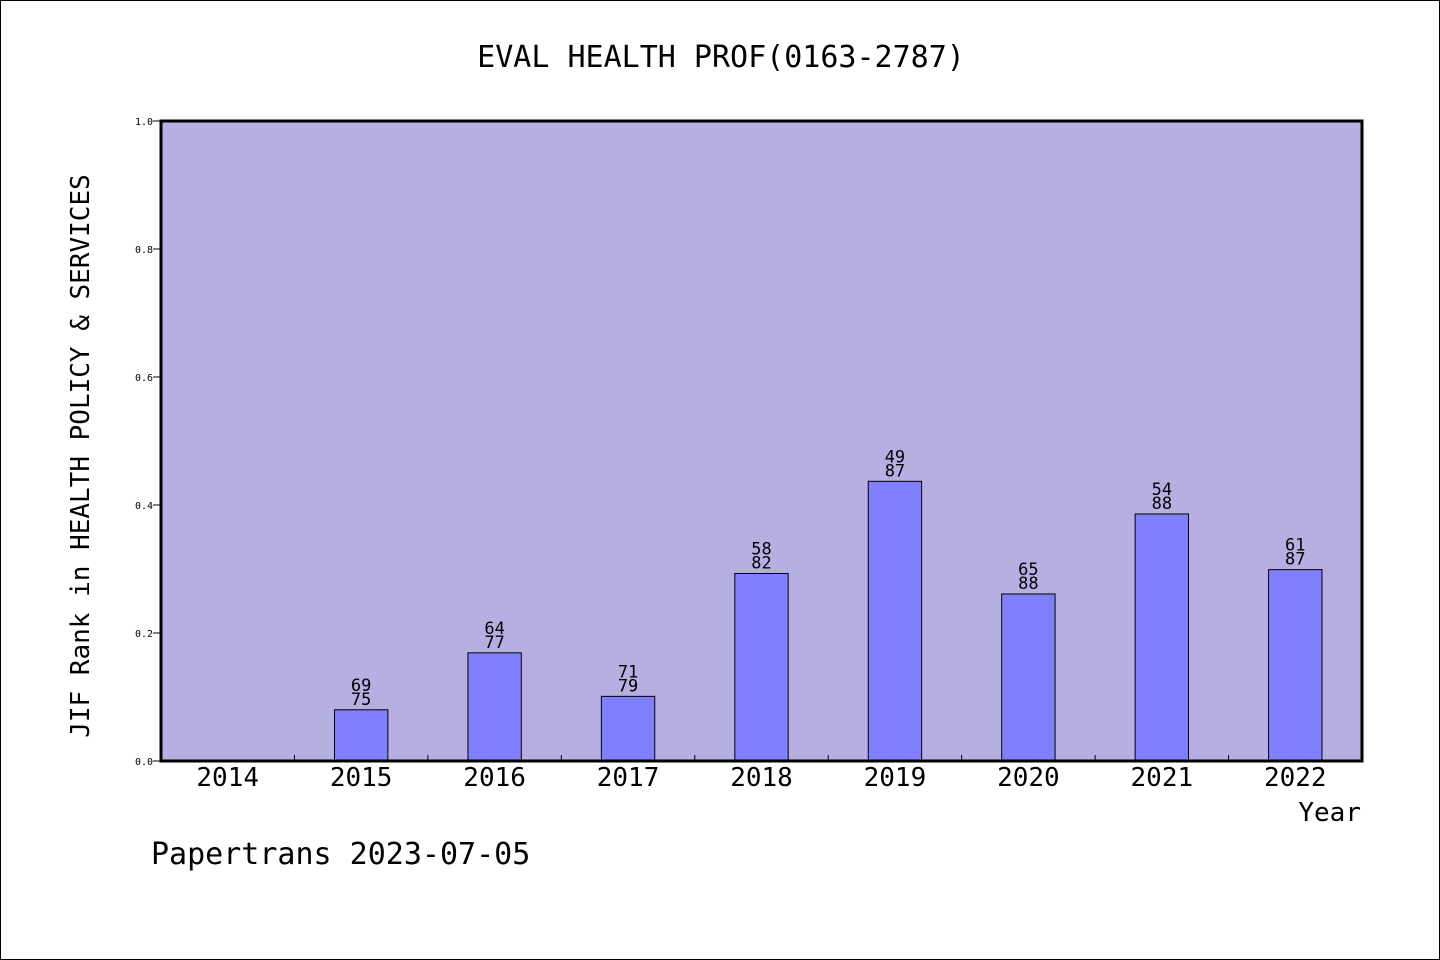 Image resolution: width=1440 pixels, height=960 pixels. I want to click on y-tick-label: 0.4, so click(144, 506).